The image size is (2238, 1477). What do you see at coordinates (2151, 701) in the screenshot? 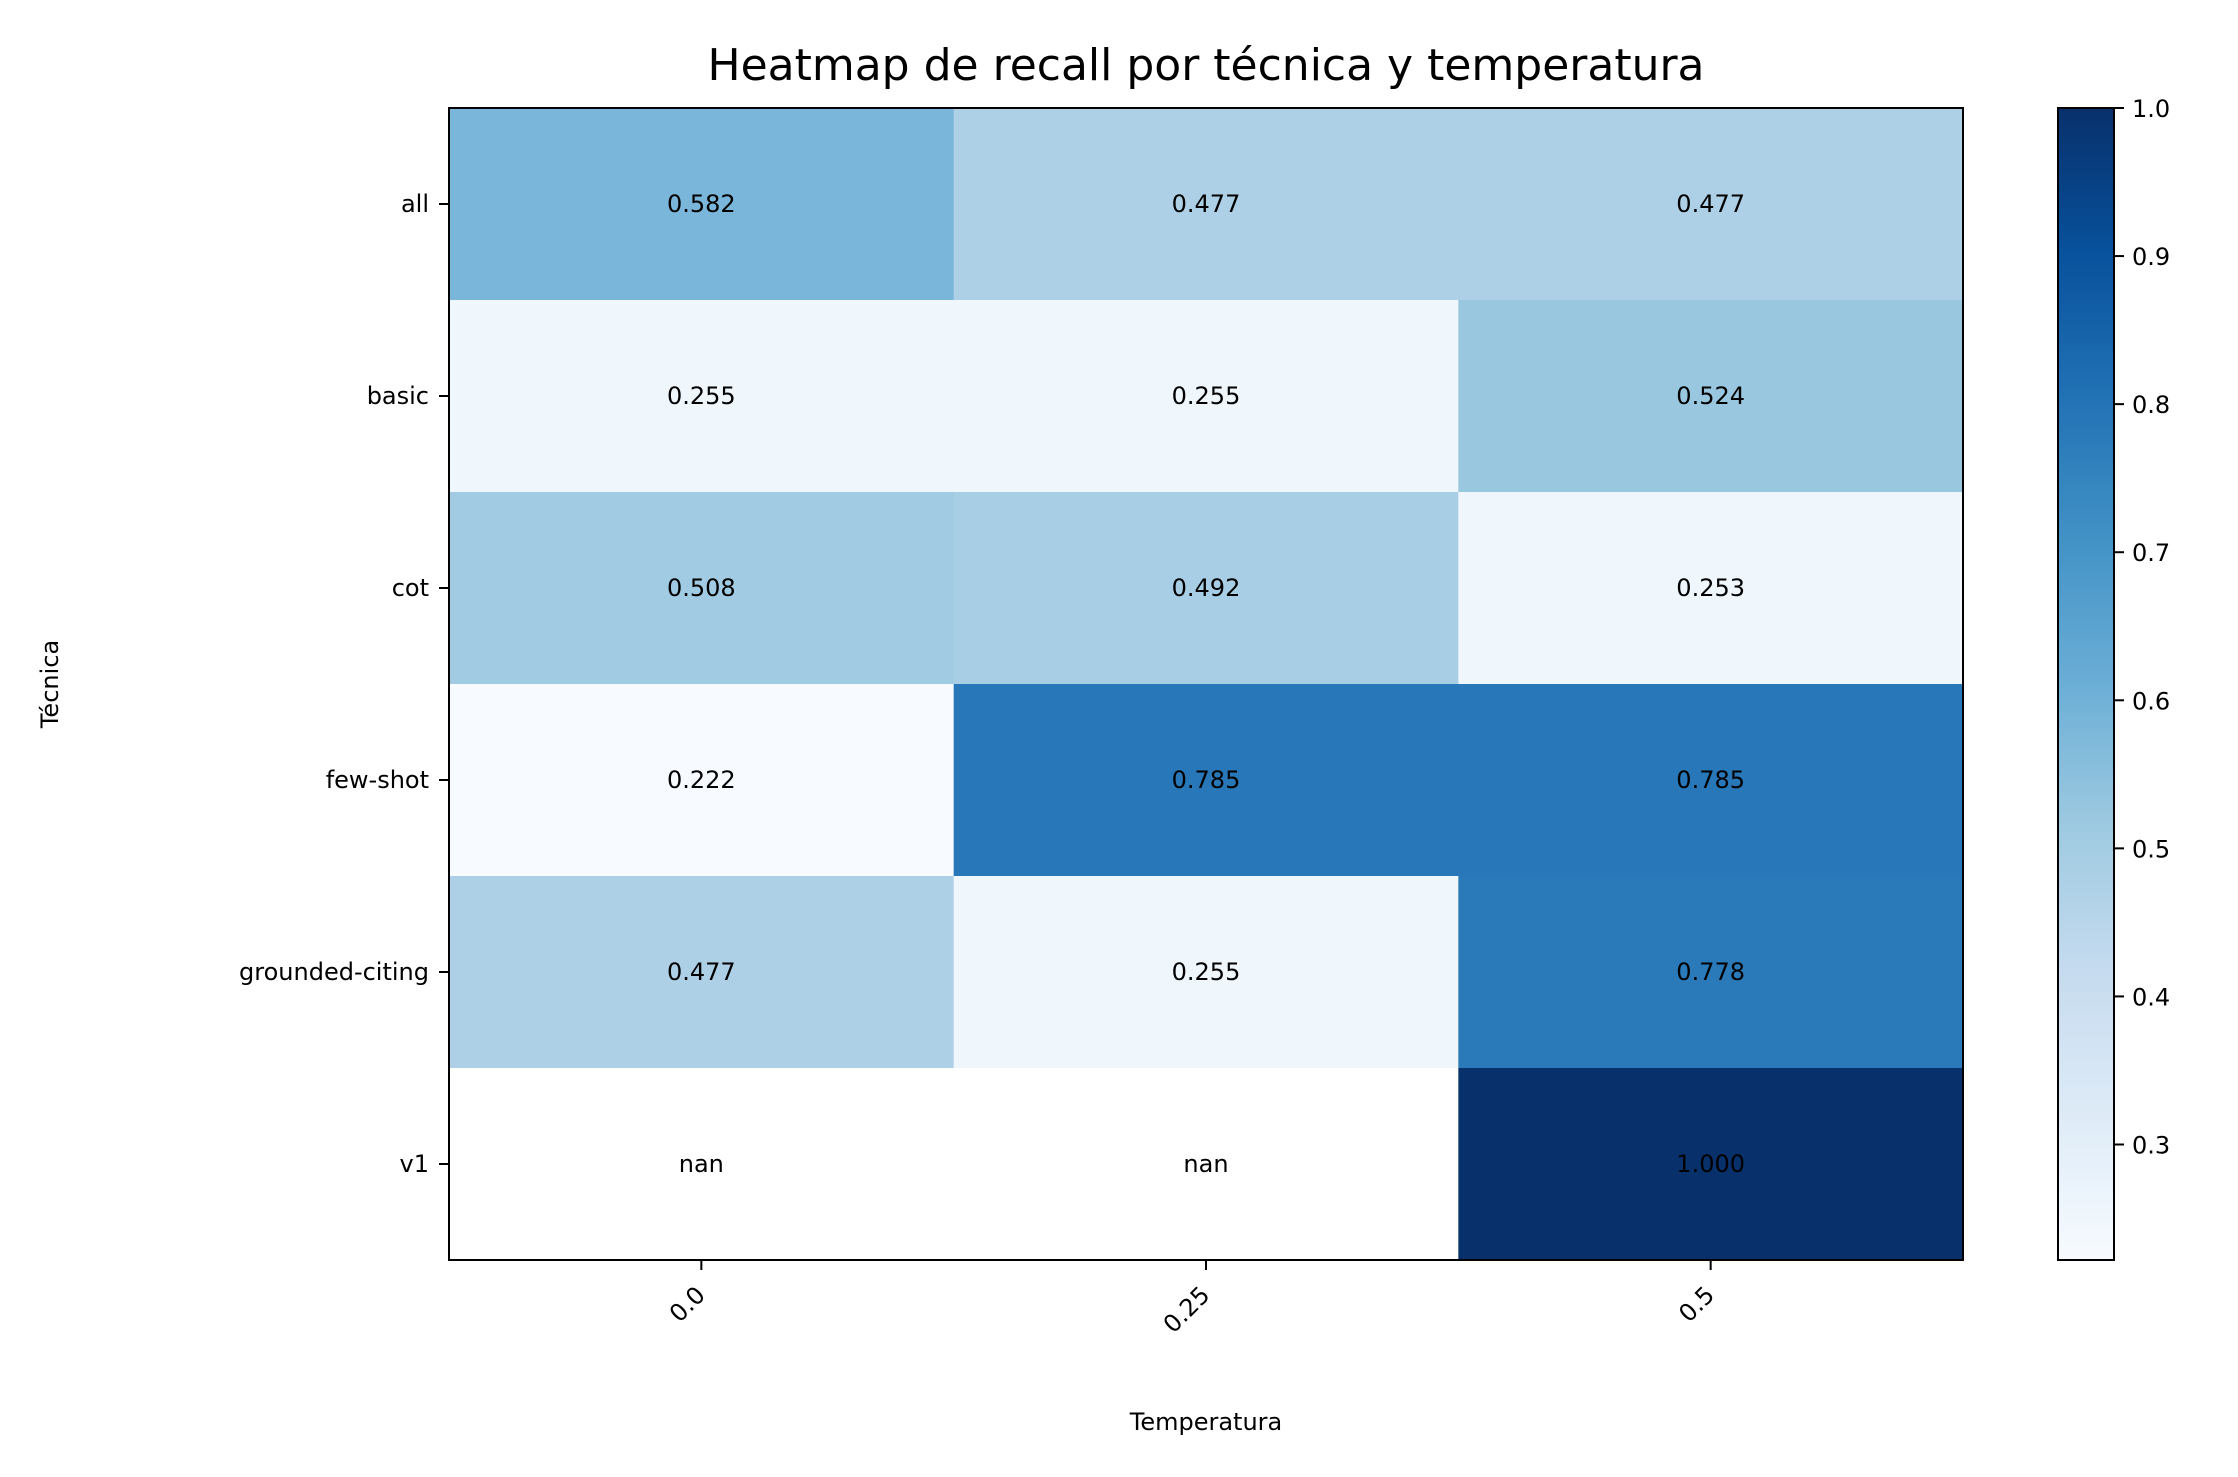
I see `colorbar-tick-label: 0.6` at bounding box center [2151, 701].